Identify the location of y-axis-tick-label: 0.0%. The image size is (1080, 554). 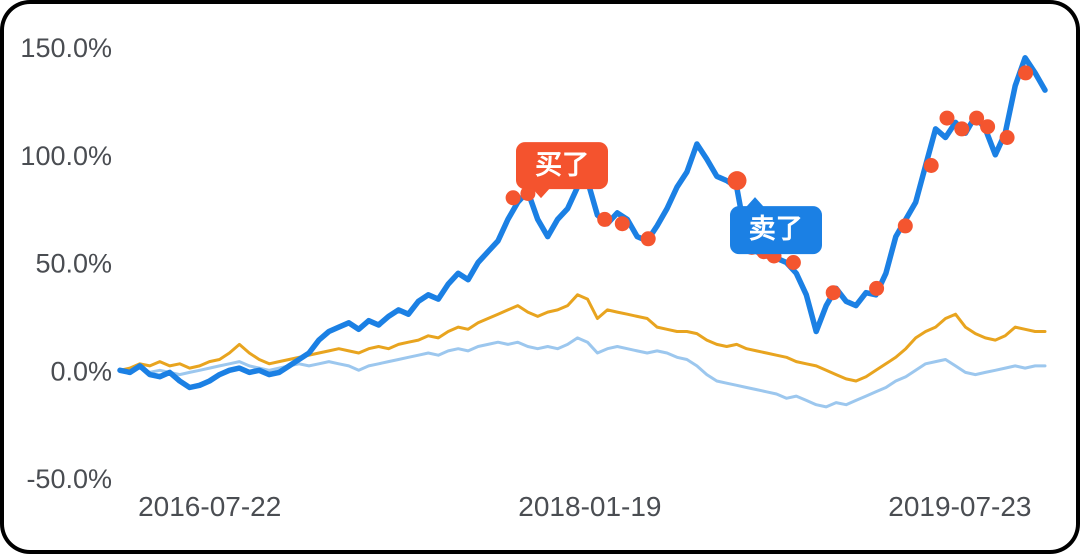
(81, 371).